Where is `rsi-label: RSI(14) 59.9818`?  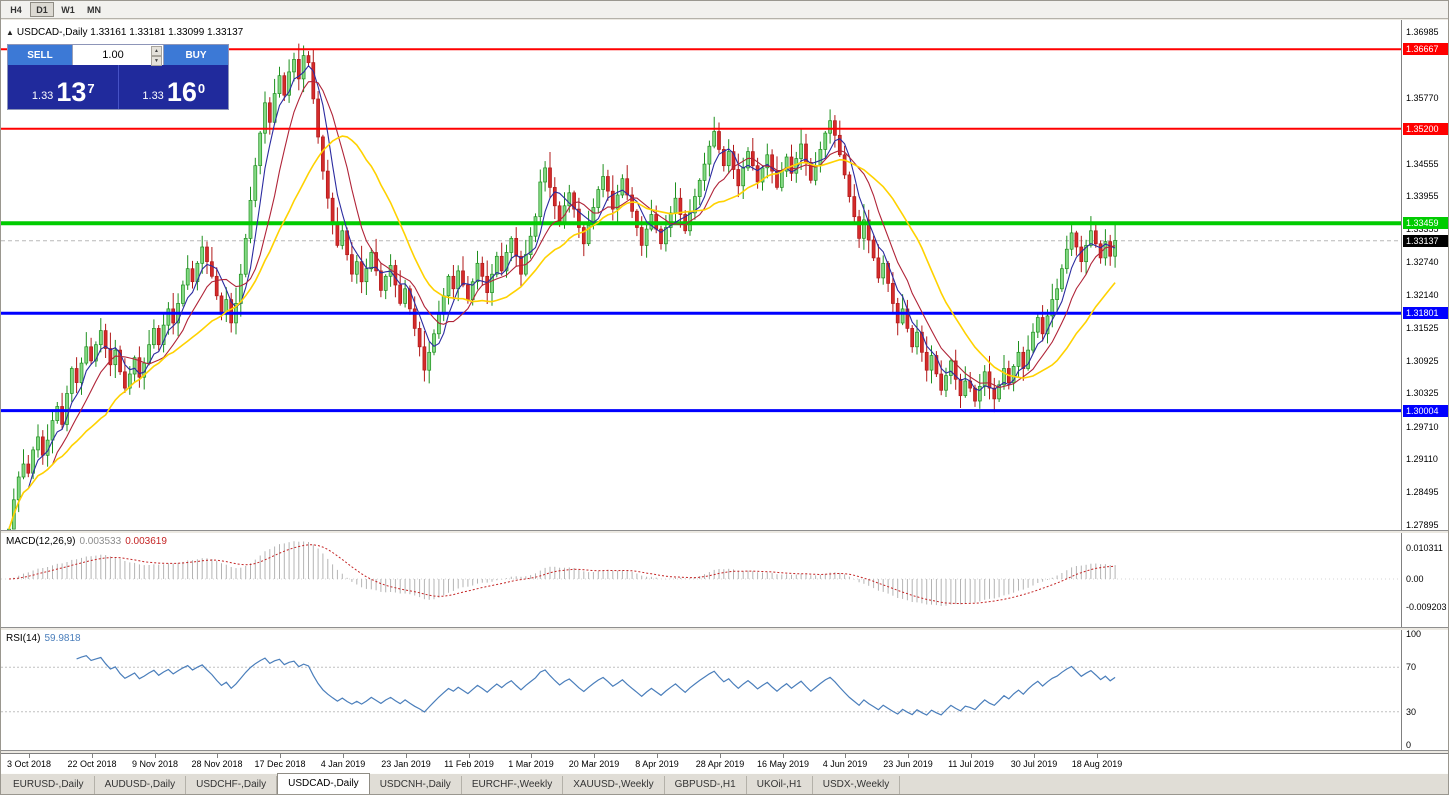 rsi-label: RSI(14) 59.9818 is located at coordinates (43, 638).